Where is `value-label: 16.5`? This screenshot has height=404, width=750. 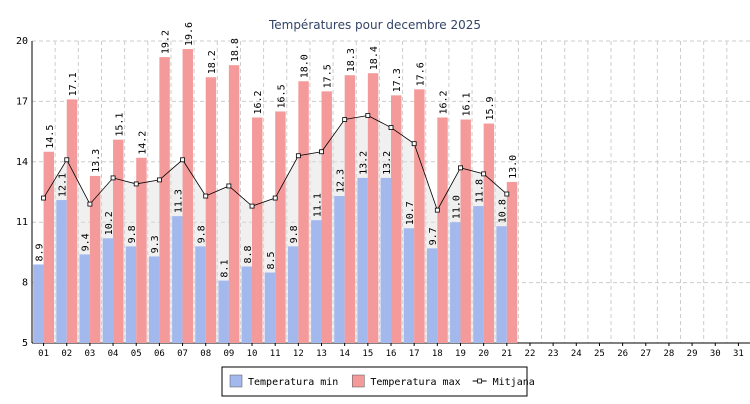 value-label: 16.5 is located at coordinates (281, 96).